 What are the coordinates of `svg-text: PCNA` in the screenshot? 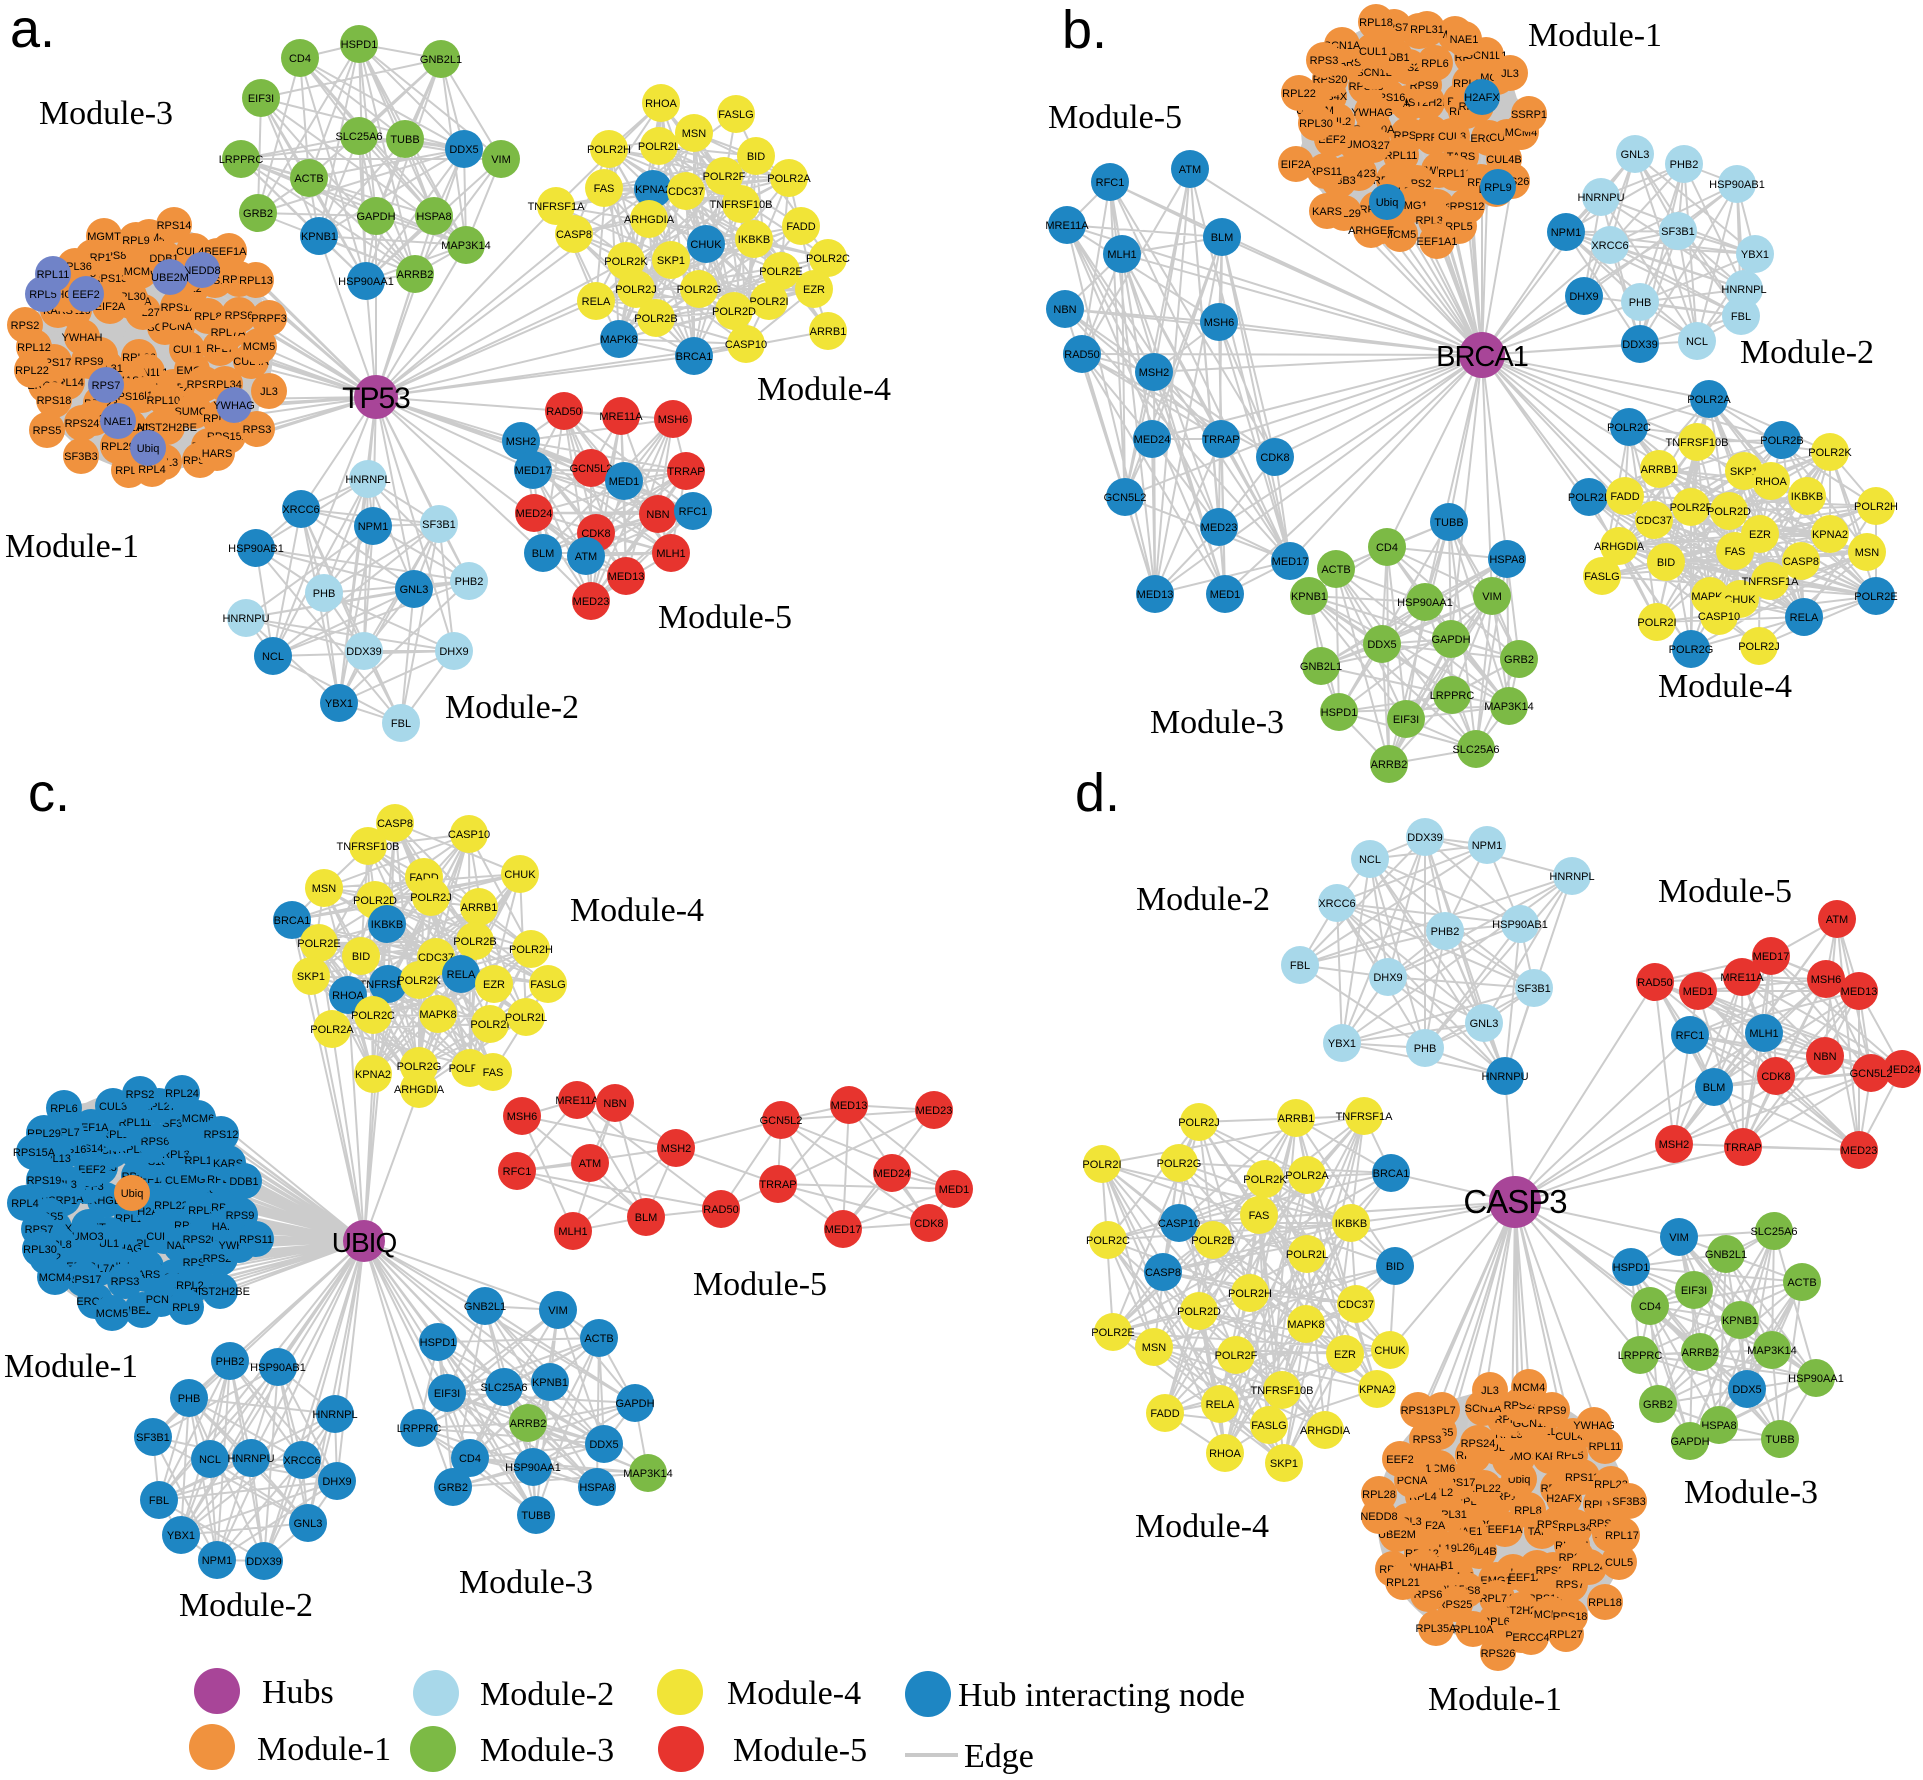 It's located at (177, 327).